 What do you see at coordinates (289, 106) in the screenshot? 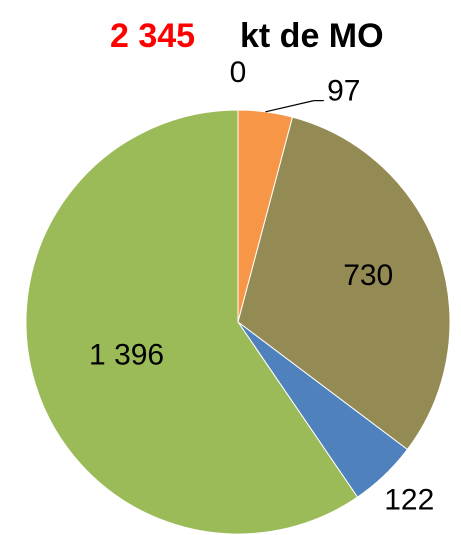
I see `leader-line` at bounding box center [289, 106].